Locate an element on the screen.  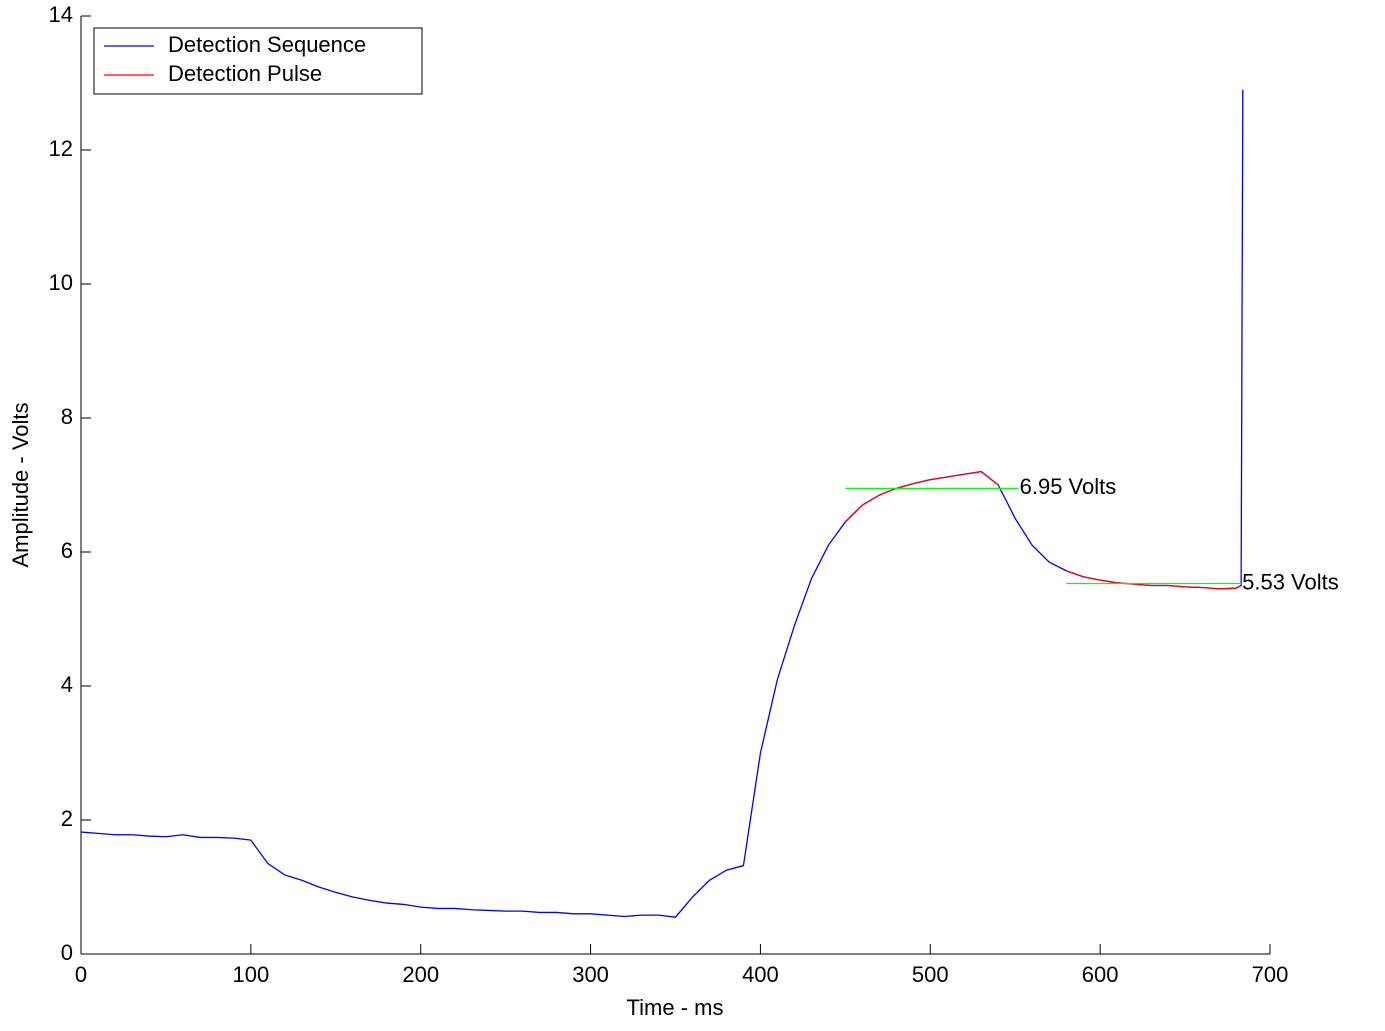
y-tick-label: 14 is located at coordinates (61, 14).